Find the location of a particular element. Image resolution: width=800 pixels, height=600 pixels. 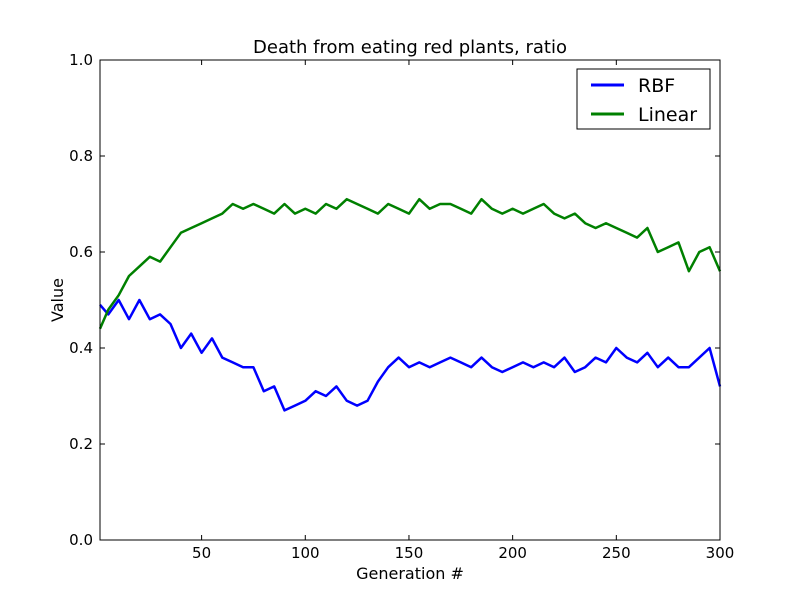

y-axis-label: Value is located at coordinates (57, 300).